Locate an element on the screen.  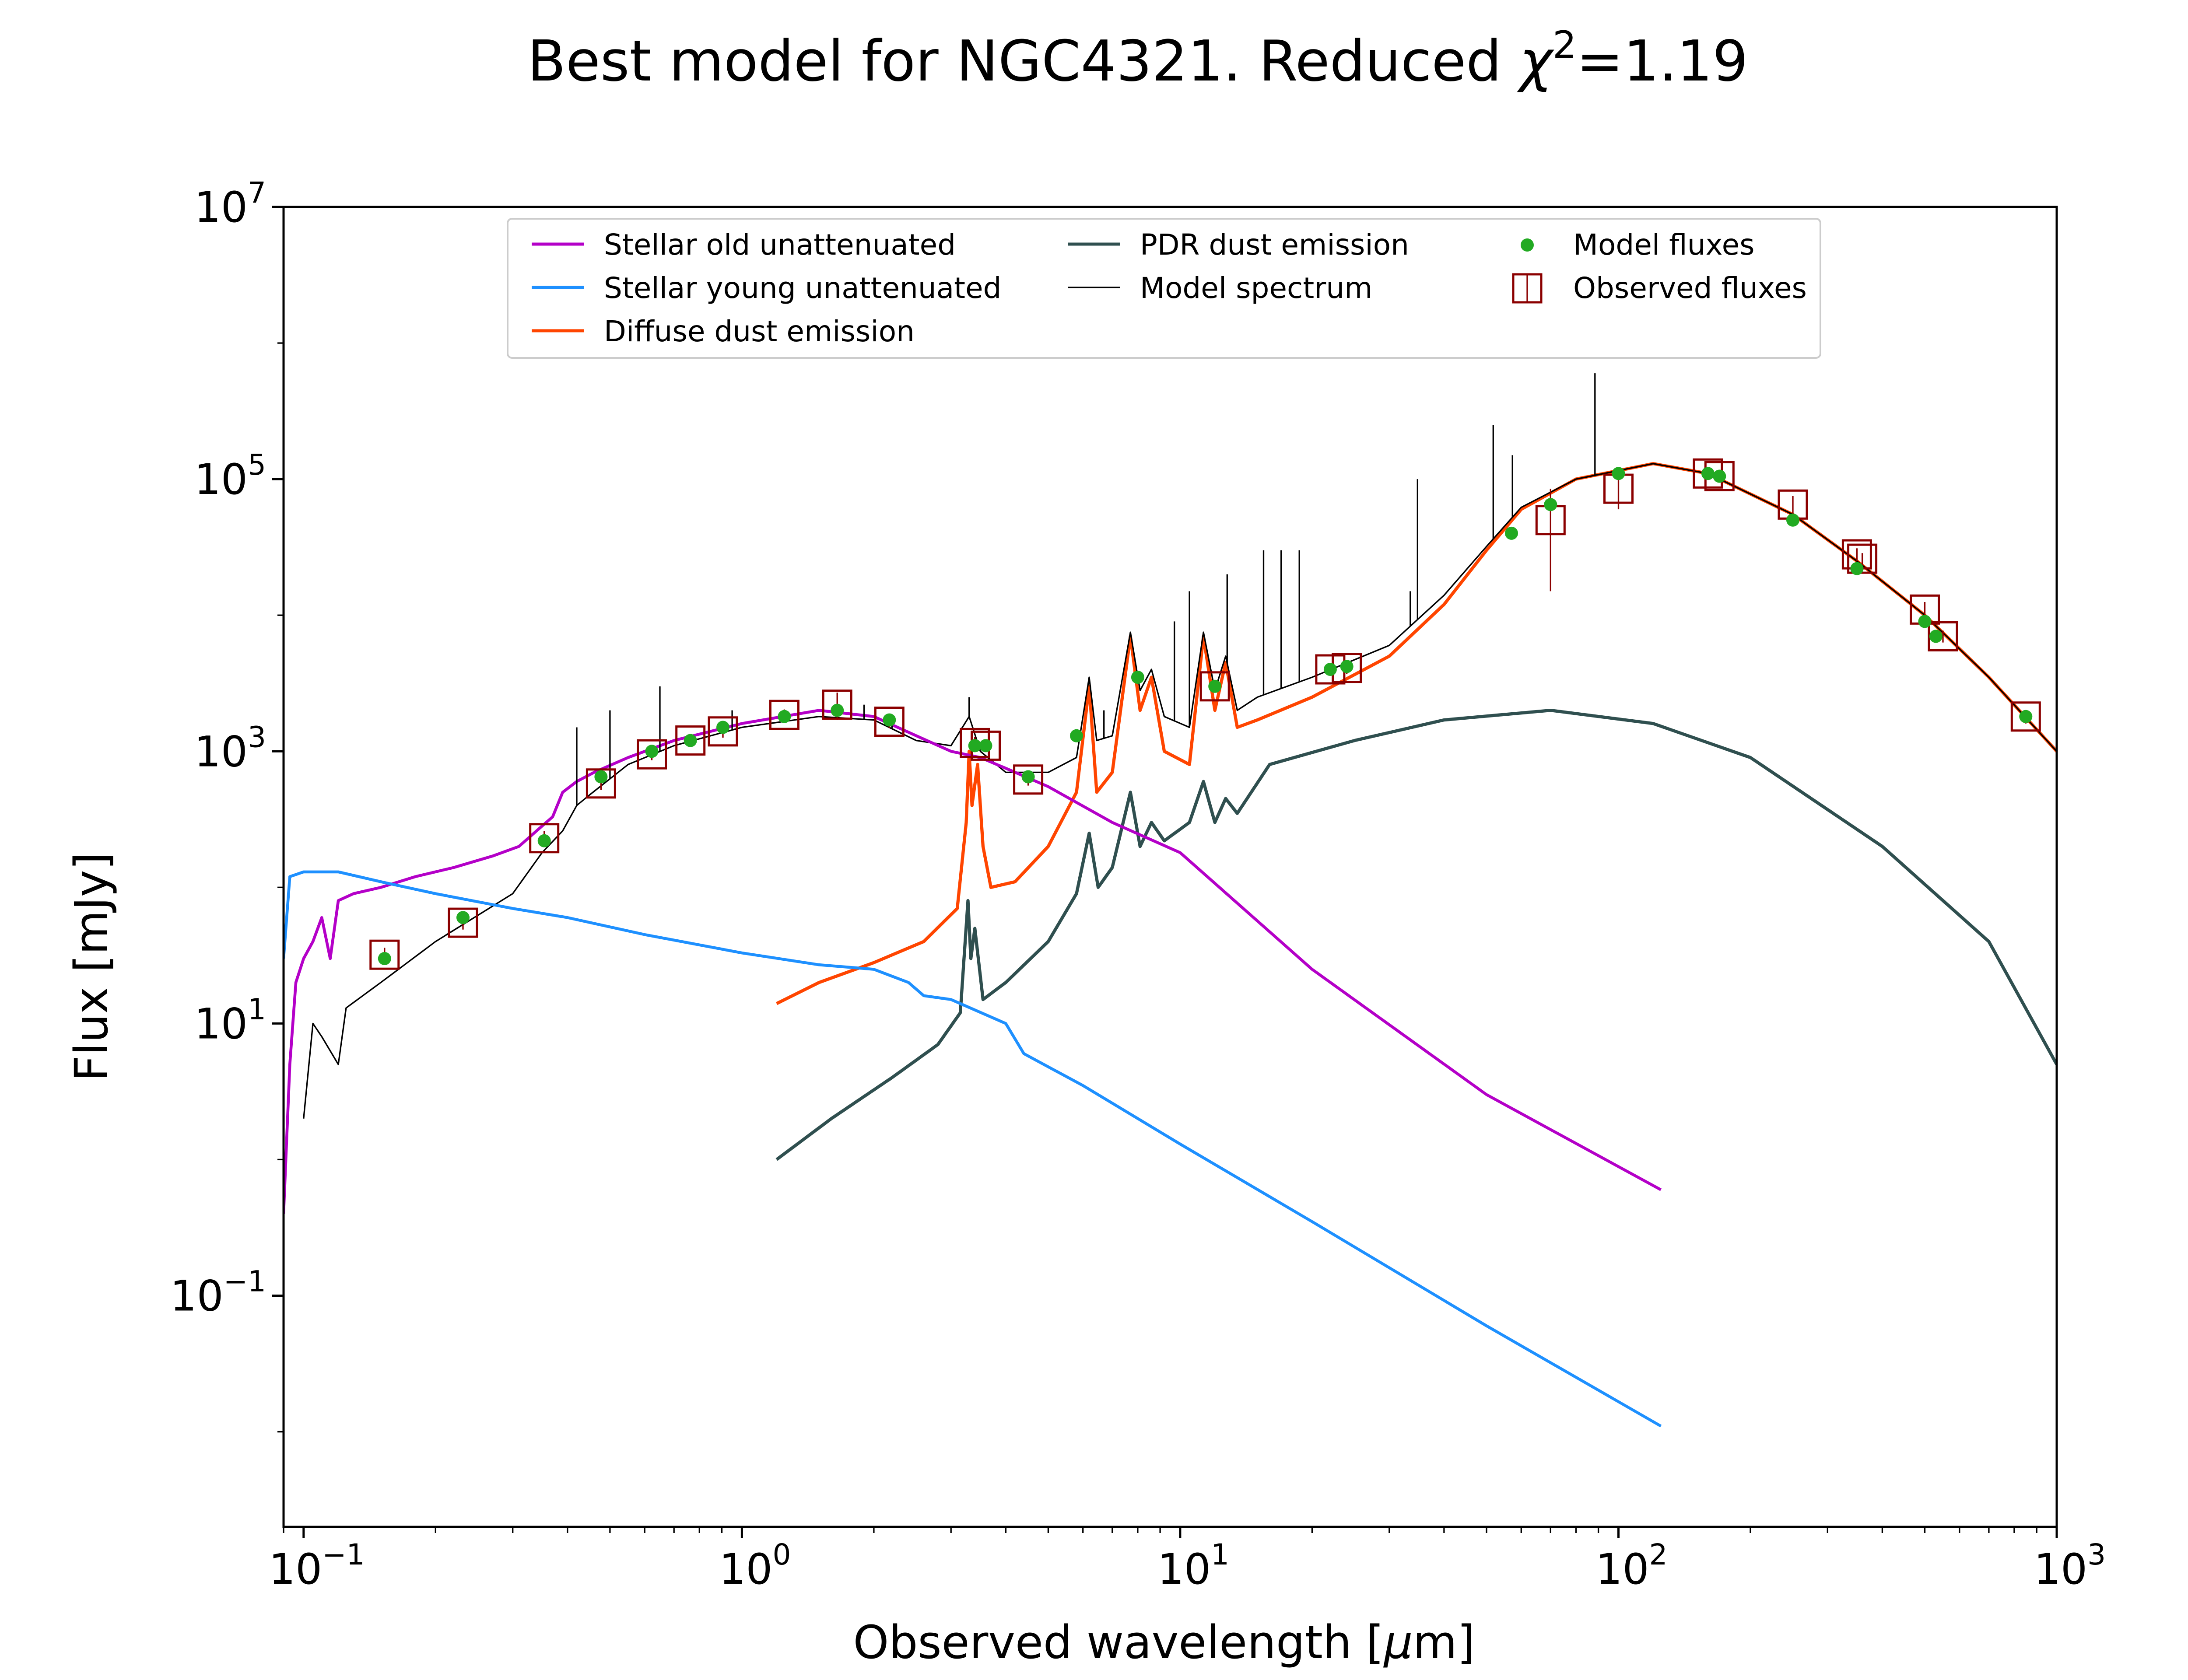
legend-item-observed-fluxes: Observed fluxes is located at coordinates (1660, 288).